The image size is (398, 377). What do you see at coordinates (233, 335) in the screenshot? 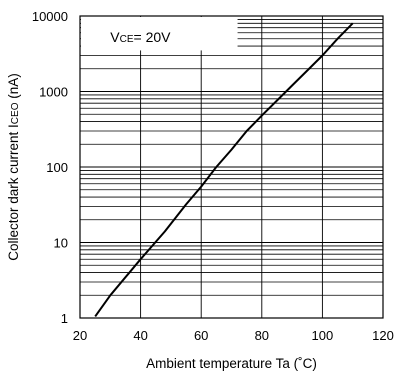
I see `x-tick-labels: 20 40 60 80 100 120` at bounding box center [233, 335].